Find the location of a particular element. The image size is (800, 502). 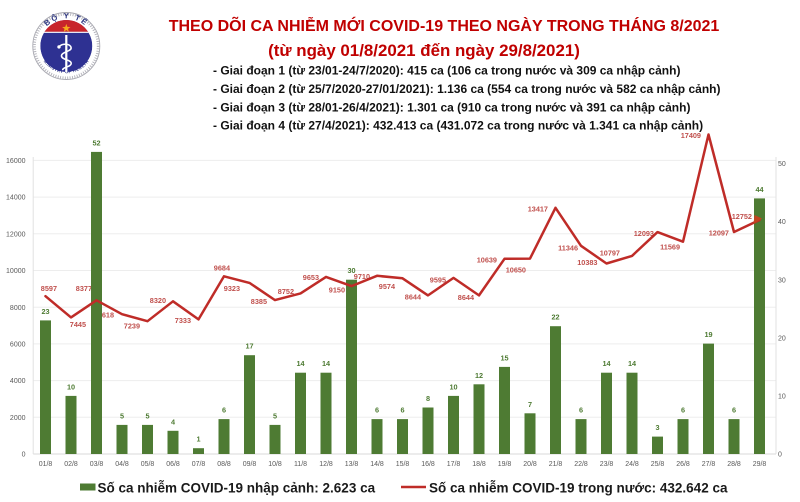

svg-text: 8752 is located at coordinates (286, 291).